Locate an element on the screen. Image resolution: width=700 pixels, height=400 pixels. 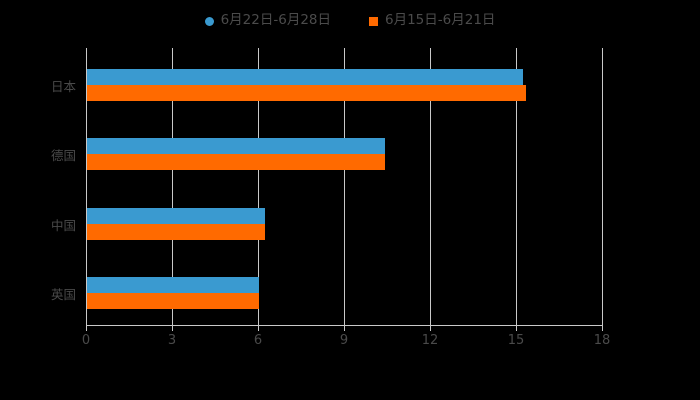
x-axis-line is located at coordinates (344, 325).